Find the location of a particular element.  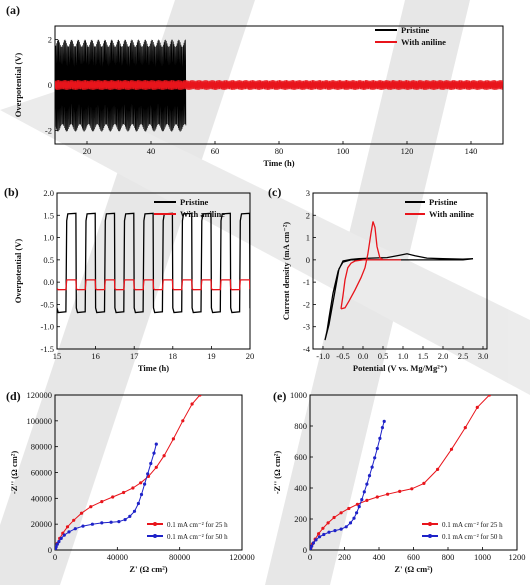

x-tick-label: 100 is located at coordinates (343, 151).